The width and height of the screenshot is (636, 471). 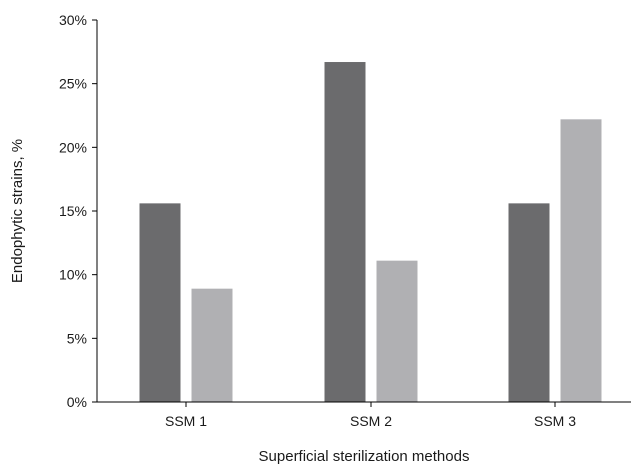 What do you see at coordinates (73, 147) in the screenshot?
I see `y-tick-label: 20%` at bounding box center [73, 147].